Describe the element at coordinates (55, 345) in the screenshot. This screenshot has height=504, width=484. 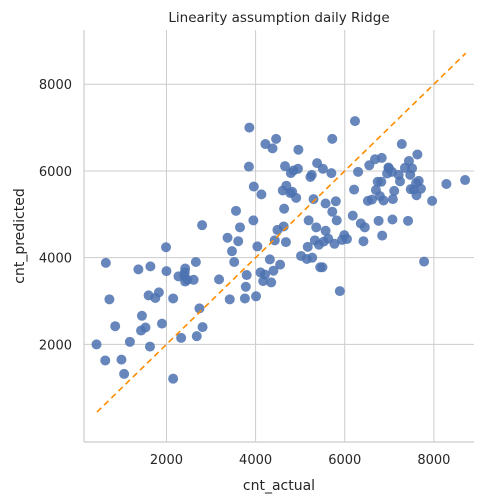
I see `y-tick-label: 2000` at that location.